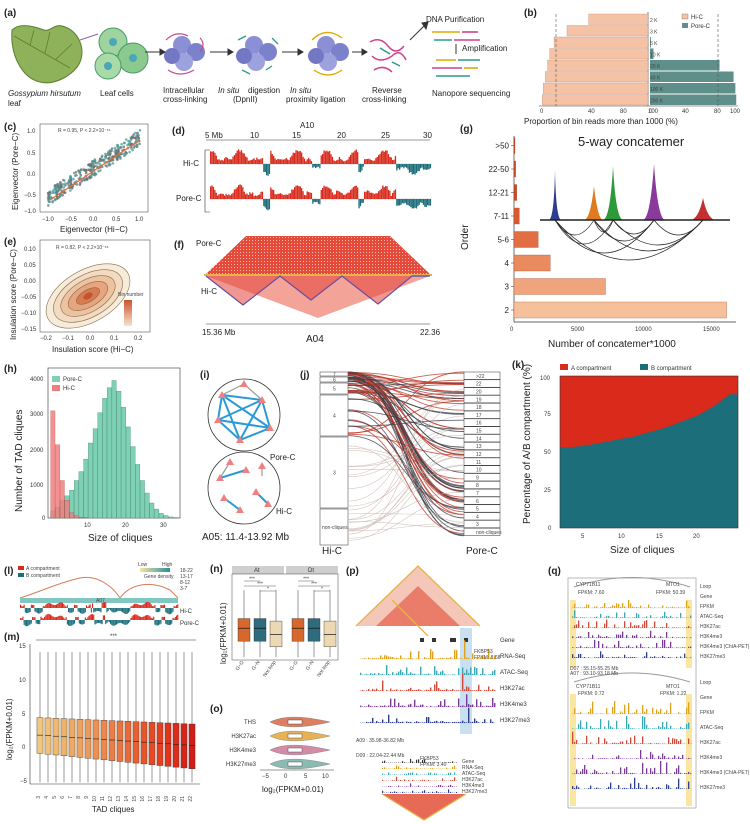 Image resolution: width=750 pixels, height=824 pixels. What do you see at coordinates (623, 112) in the screenshot?
I see `b-tick-l-80: 80` at bounding box center [623, 112].